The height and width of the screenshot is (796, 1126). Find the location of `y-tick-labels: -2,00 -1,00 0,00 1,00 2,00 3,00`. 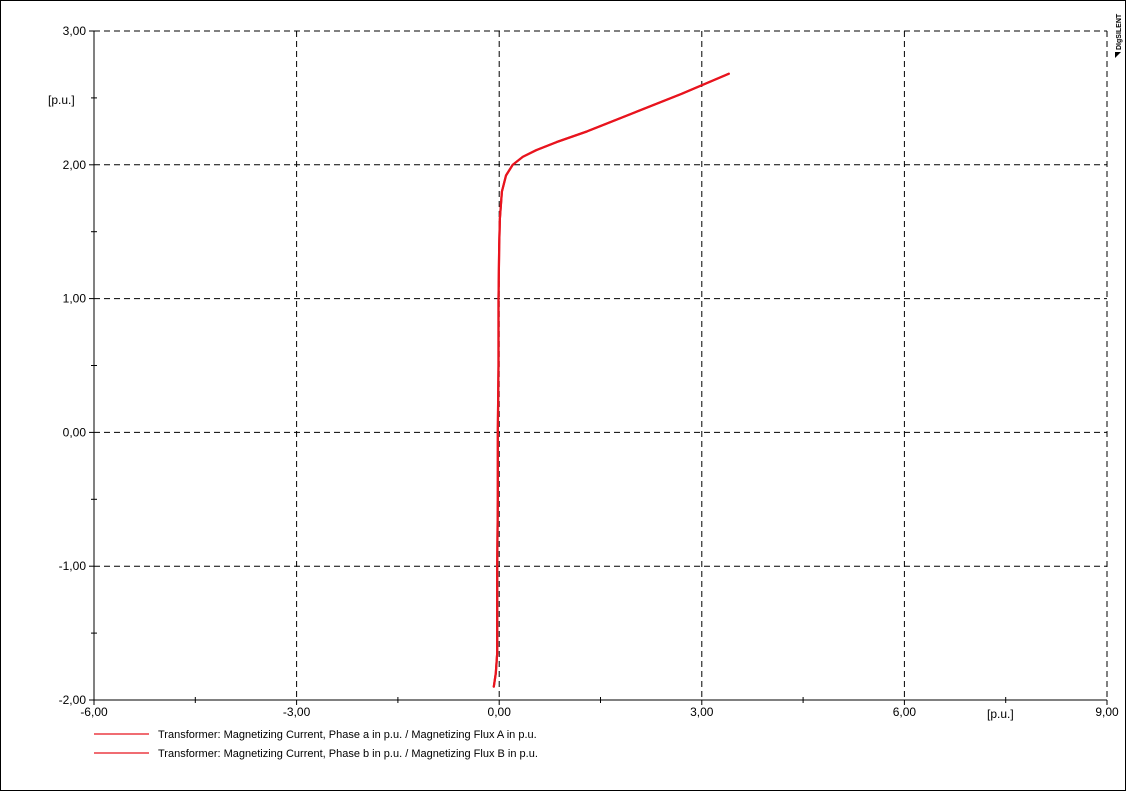

y-tick-labels: -2,00 -1,00 0,00 1,00 2,00 3,00 is located at coordinates (73, 365).